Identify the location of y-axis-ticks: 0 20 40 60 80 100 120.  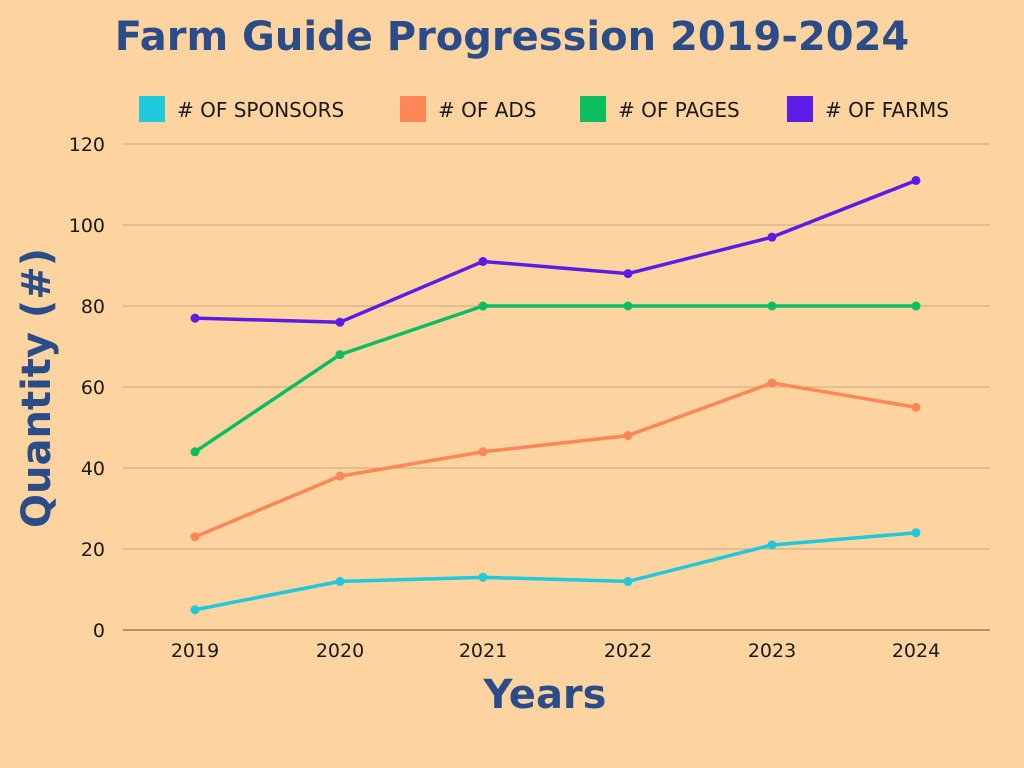
(87, 388).